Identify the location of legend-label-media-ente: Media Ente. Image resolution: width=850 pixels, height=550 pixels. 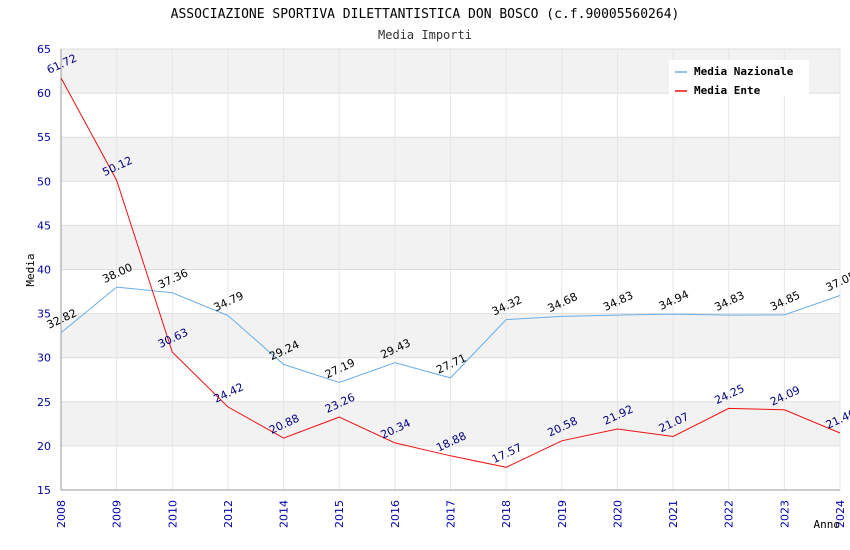
(727, 90).